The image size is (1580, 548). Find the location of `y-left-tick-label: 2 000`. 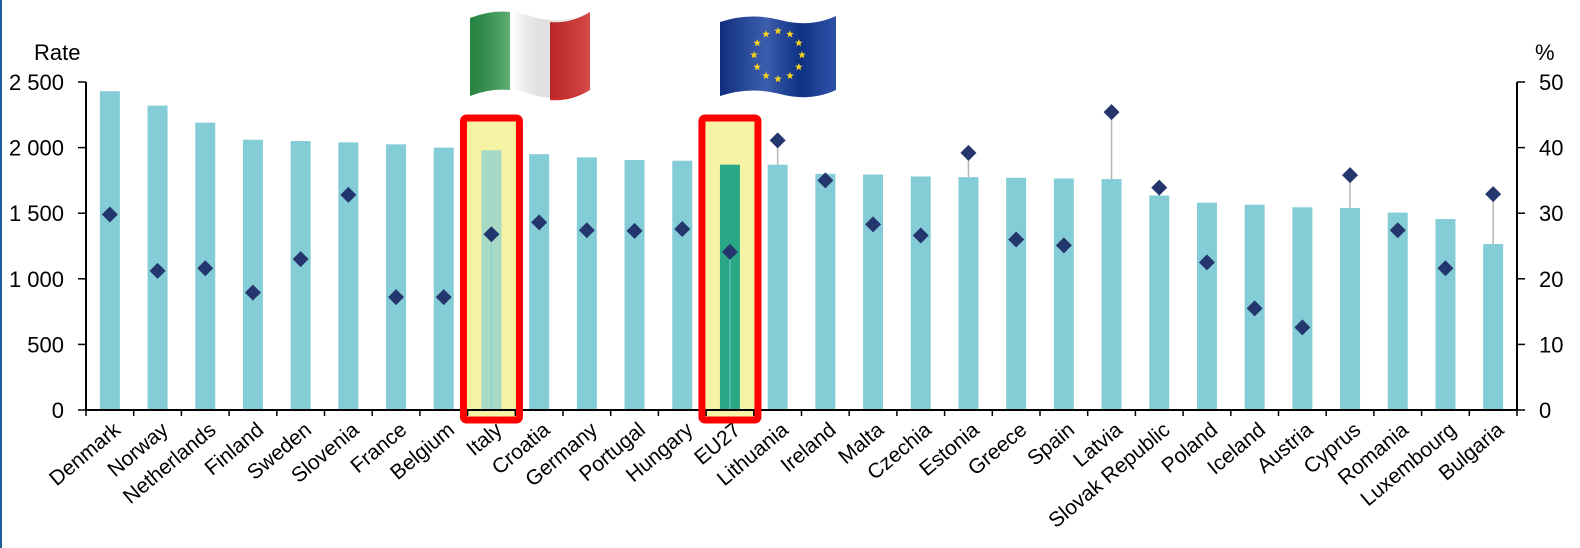

y-left-tick-label: 2 000 is located at coordinates (36, 148).